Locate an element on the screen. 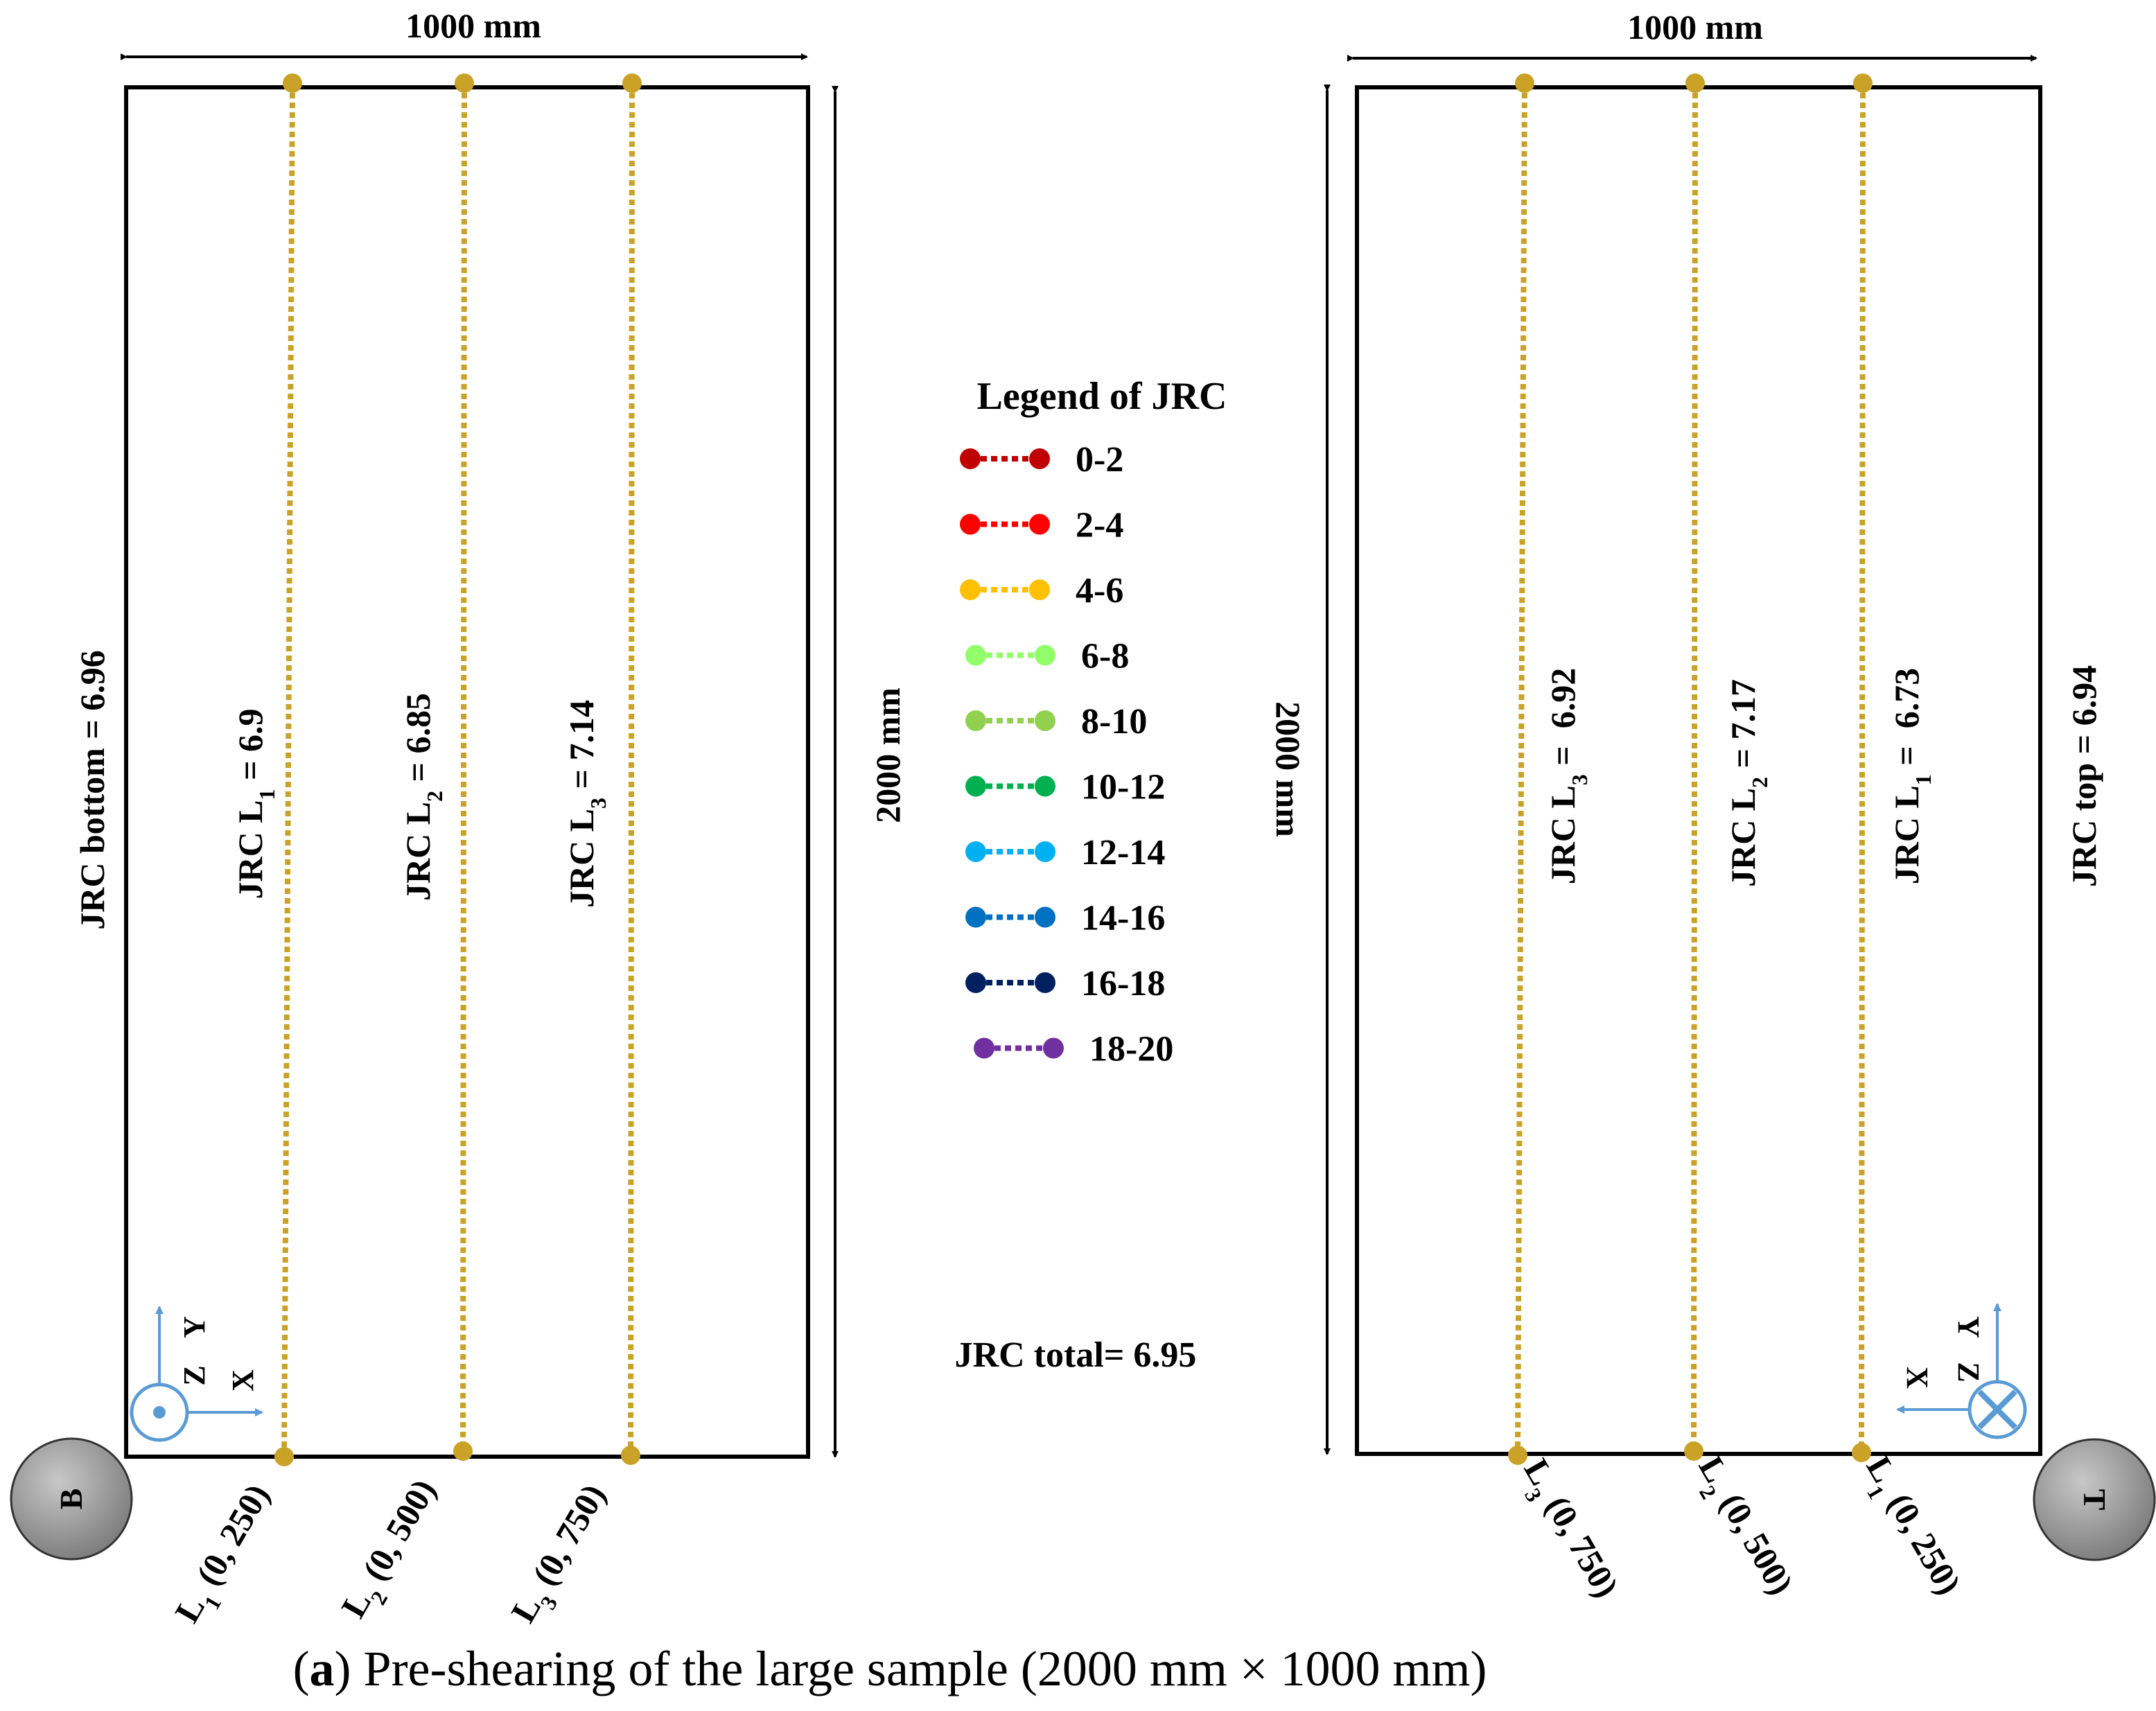 This screenshot has width=2156, height=1711. jrc-total-label: JRC total= 6.95 is located at coordinates (1076, 1355).